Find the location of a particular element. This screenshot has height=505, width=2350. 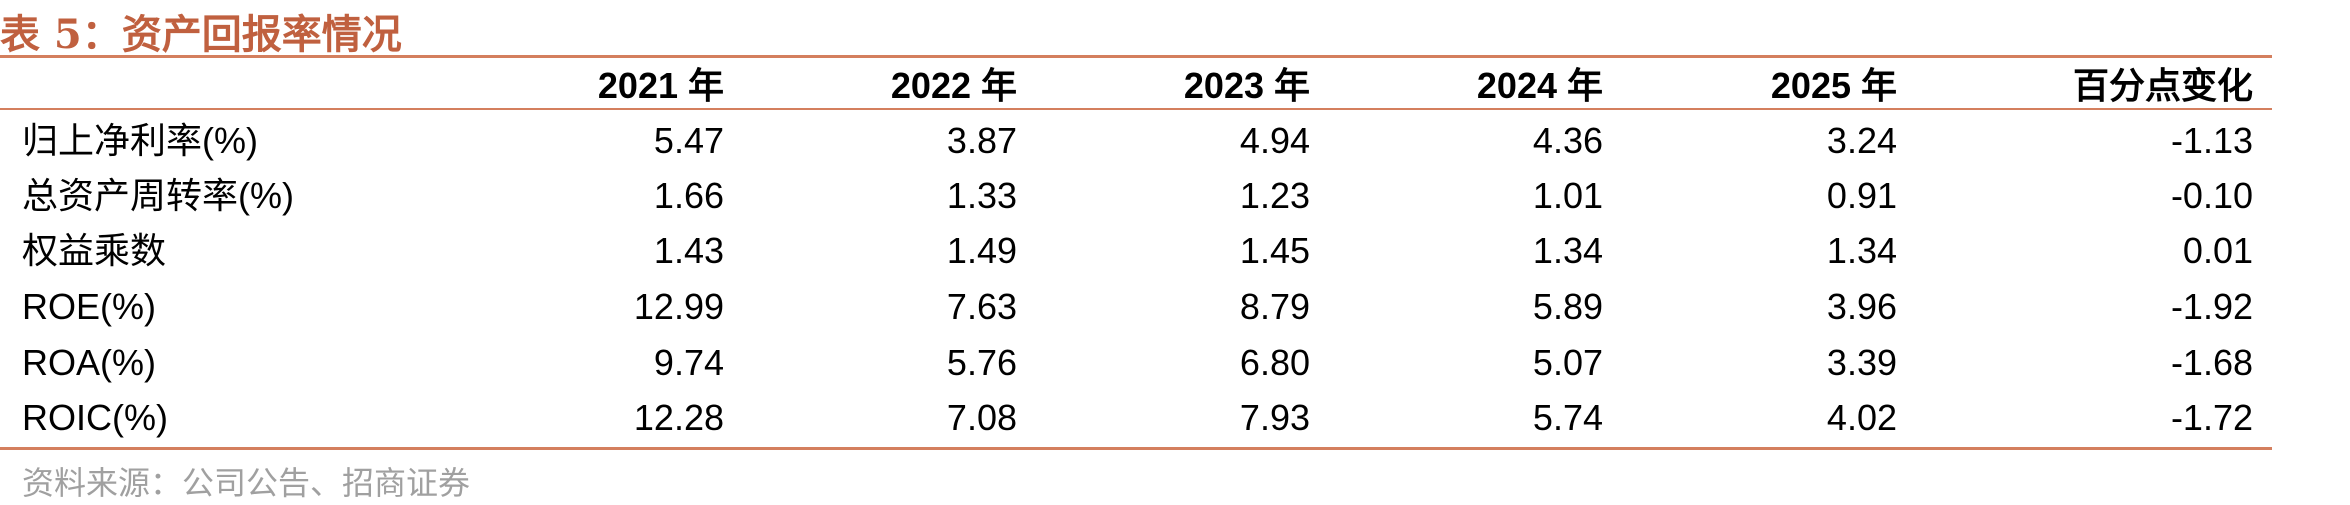

bottom-rule is located at coordinates (1136, 448).